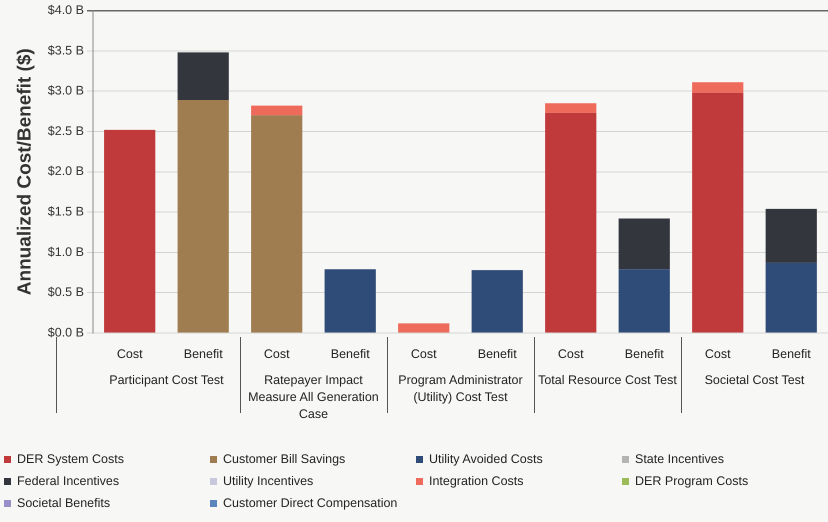 This screenshot has width=828, height=522. What do you see at coordinates (25, 172) in the screenshot?
I see `y-axis-title: Annualized Cost/Benefit ($)` at bounding box center [25, 172].